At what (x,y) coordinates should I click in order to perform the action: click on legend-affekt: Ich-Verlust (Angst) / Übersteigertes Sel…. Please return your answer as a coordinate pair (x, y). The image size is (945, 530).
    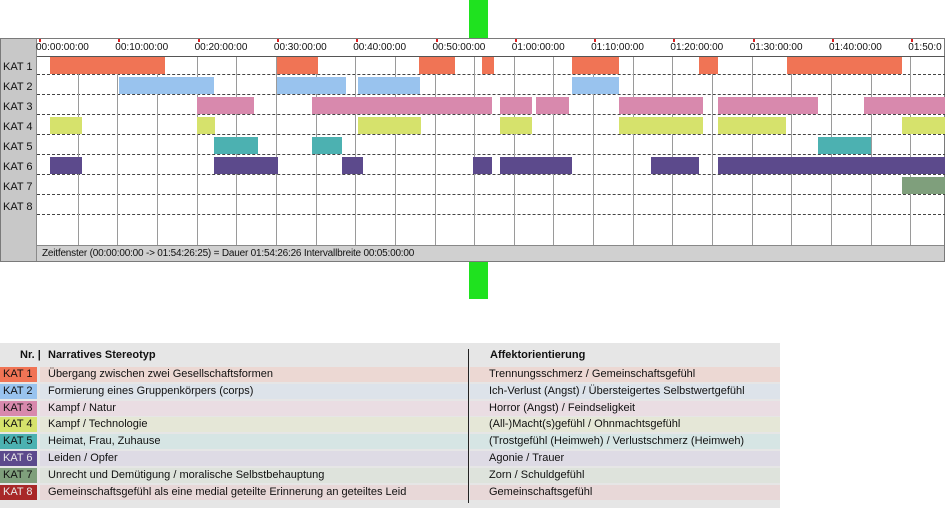
    Looking at the image, I should click on (617, 390).